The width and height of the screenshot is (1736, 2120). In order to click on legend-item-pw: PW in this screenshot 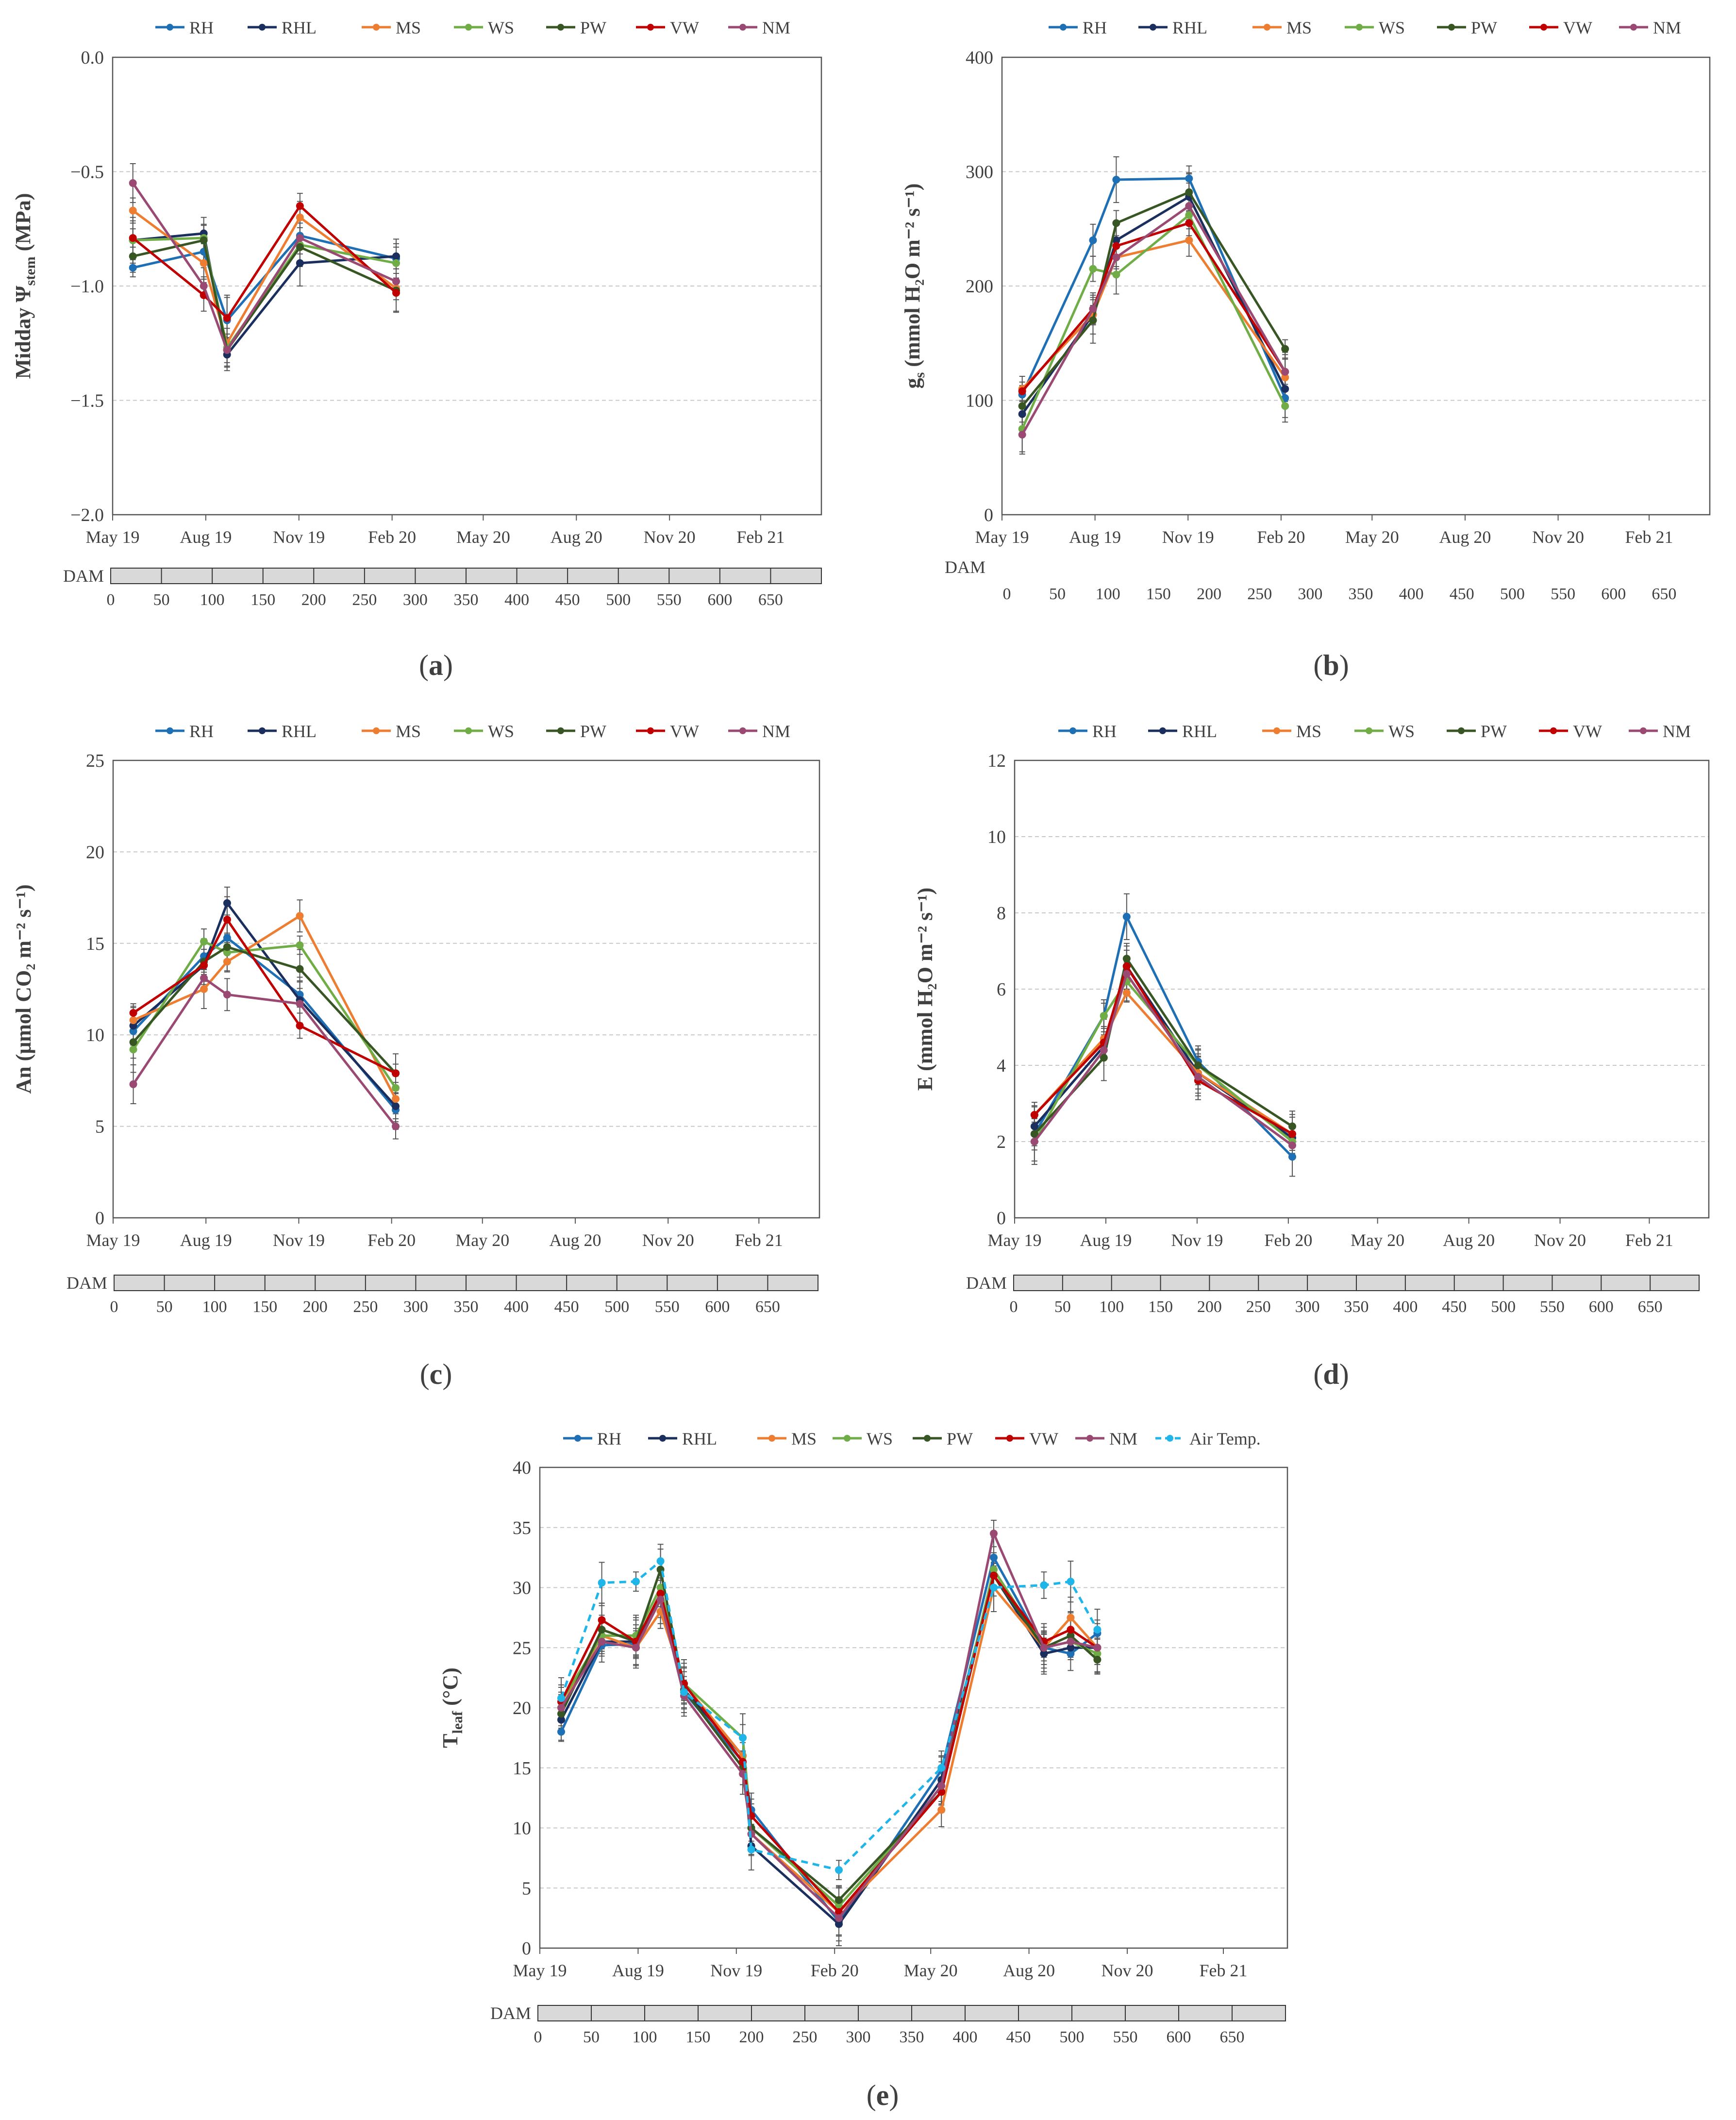, I will do `click(1477, 731)`.